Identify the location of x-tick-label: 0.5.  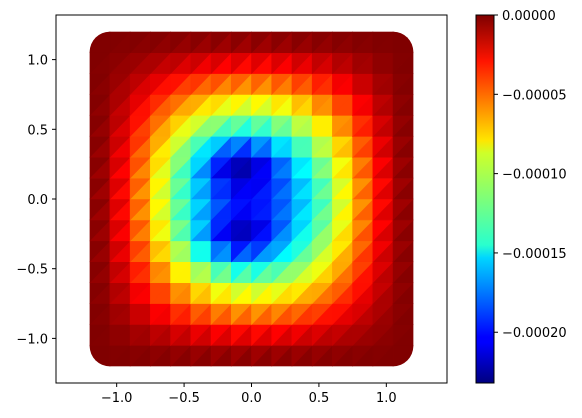
(319, 398).